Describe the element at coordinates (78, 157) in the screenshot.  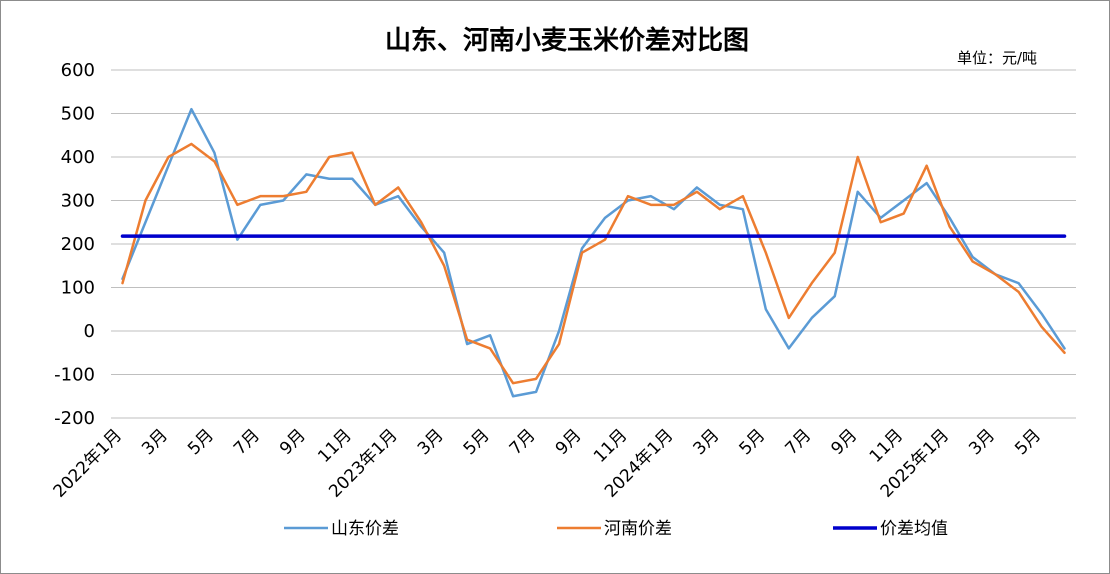
I see `y-tick-label: 400` at that location.